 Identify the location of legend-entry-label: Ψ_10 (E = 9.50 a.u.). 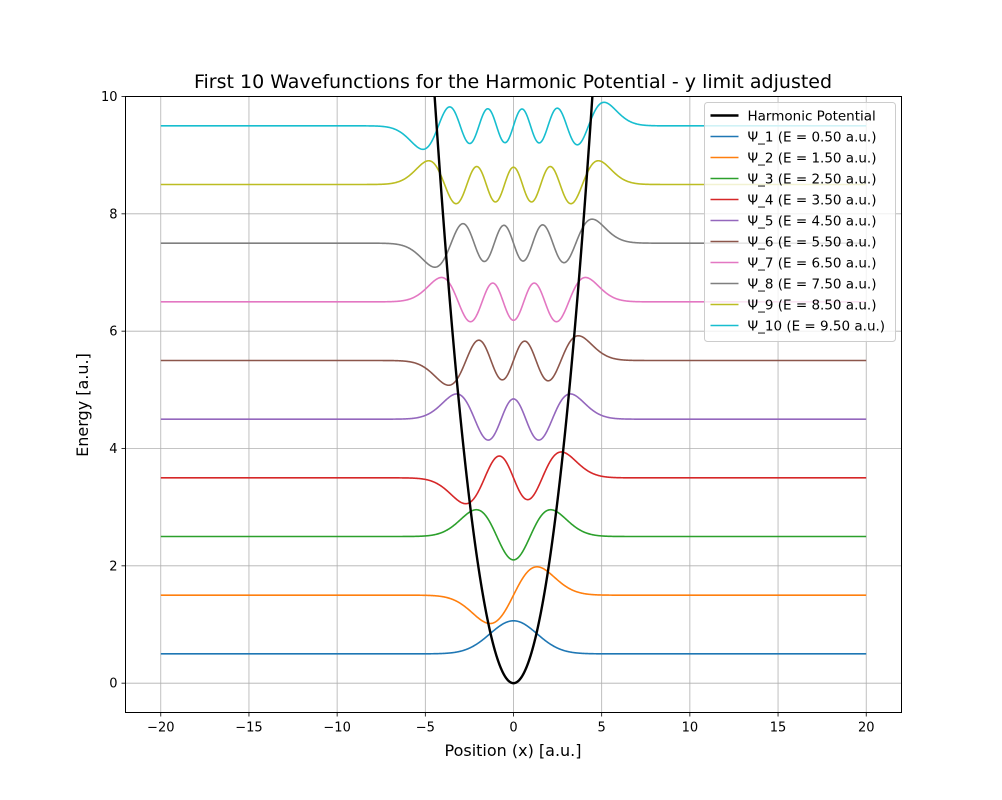
(817, 327).